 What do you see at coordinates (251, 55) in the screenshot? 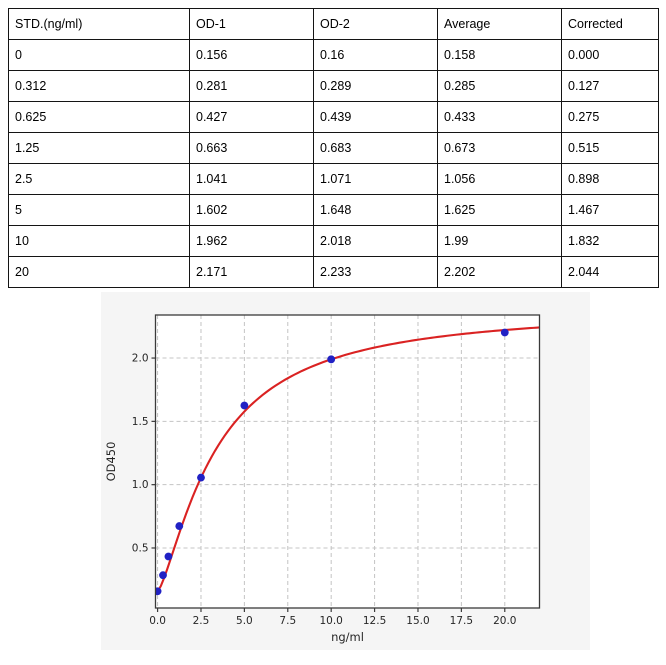
I see `table-cell: 0.156` at bounding box center [251, 55].